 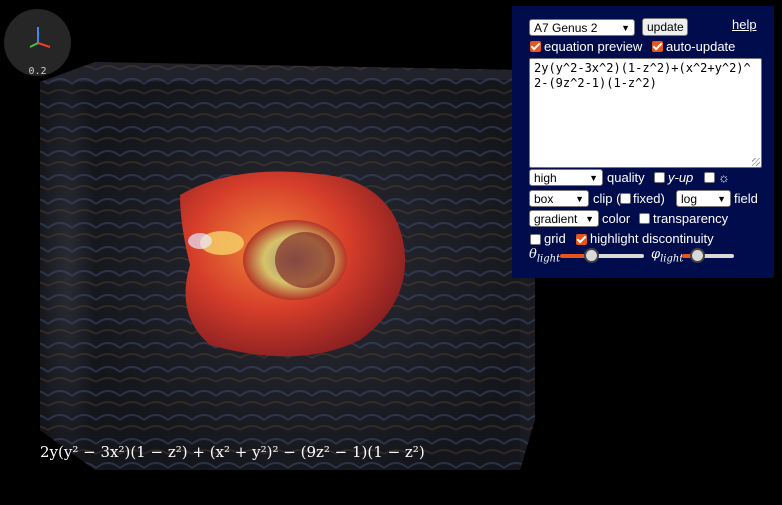 What do you see at coordinates (724, 177) in the screenshot?
I see `sun-icon: ☼` at bounding box center [724, 177].